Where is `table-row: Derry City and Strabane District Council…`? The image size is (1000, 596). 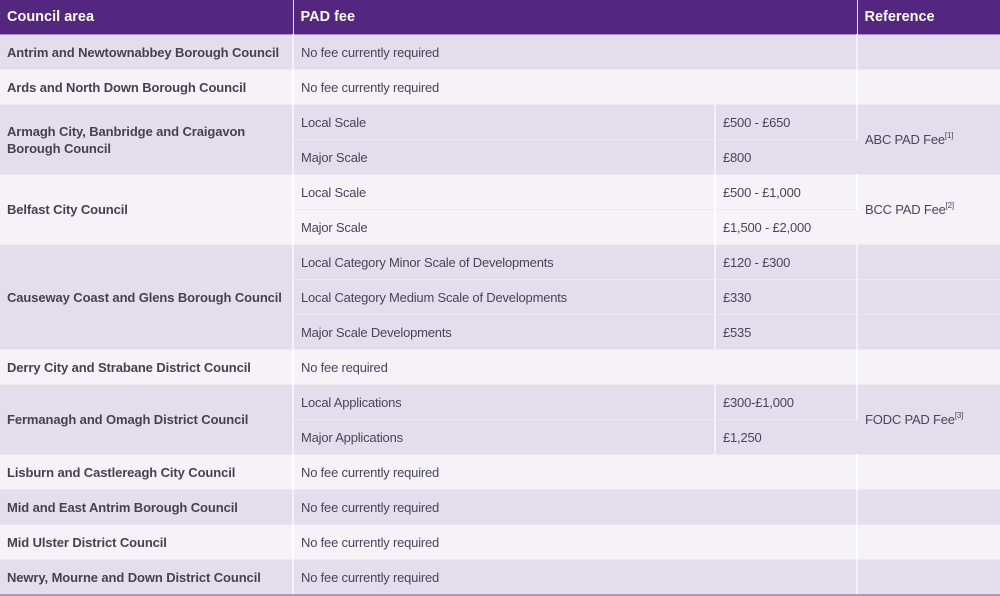 table-row: Derry City and Strabane District Council… is located at coordinates (500, 367).